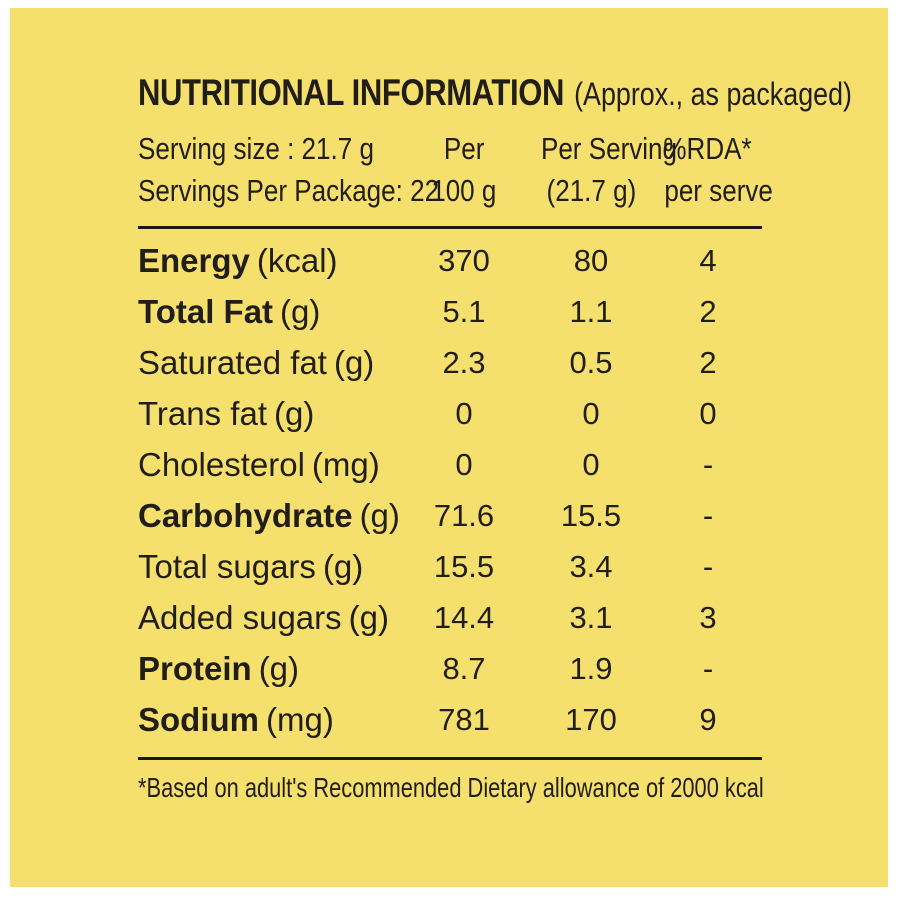 The height and width of the screenshot is (900, 900). Describe the element at coordinates (591, 311) in the screenshot. I see `value-per-serving: 1.1` at that location.